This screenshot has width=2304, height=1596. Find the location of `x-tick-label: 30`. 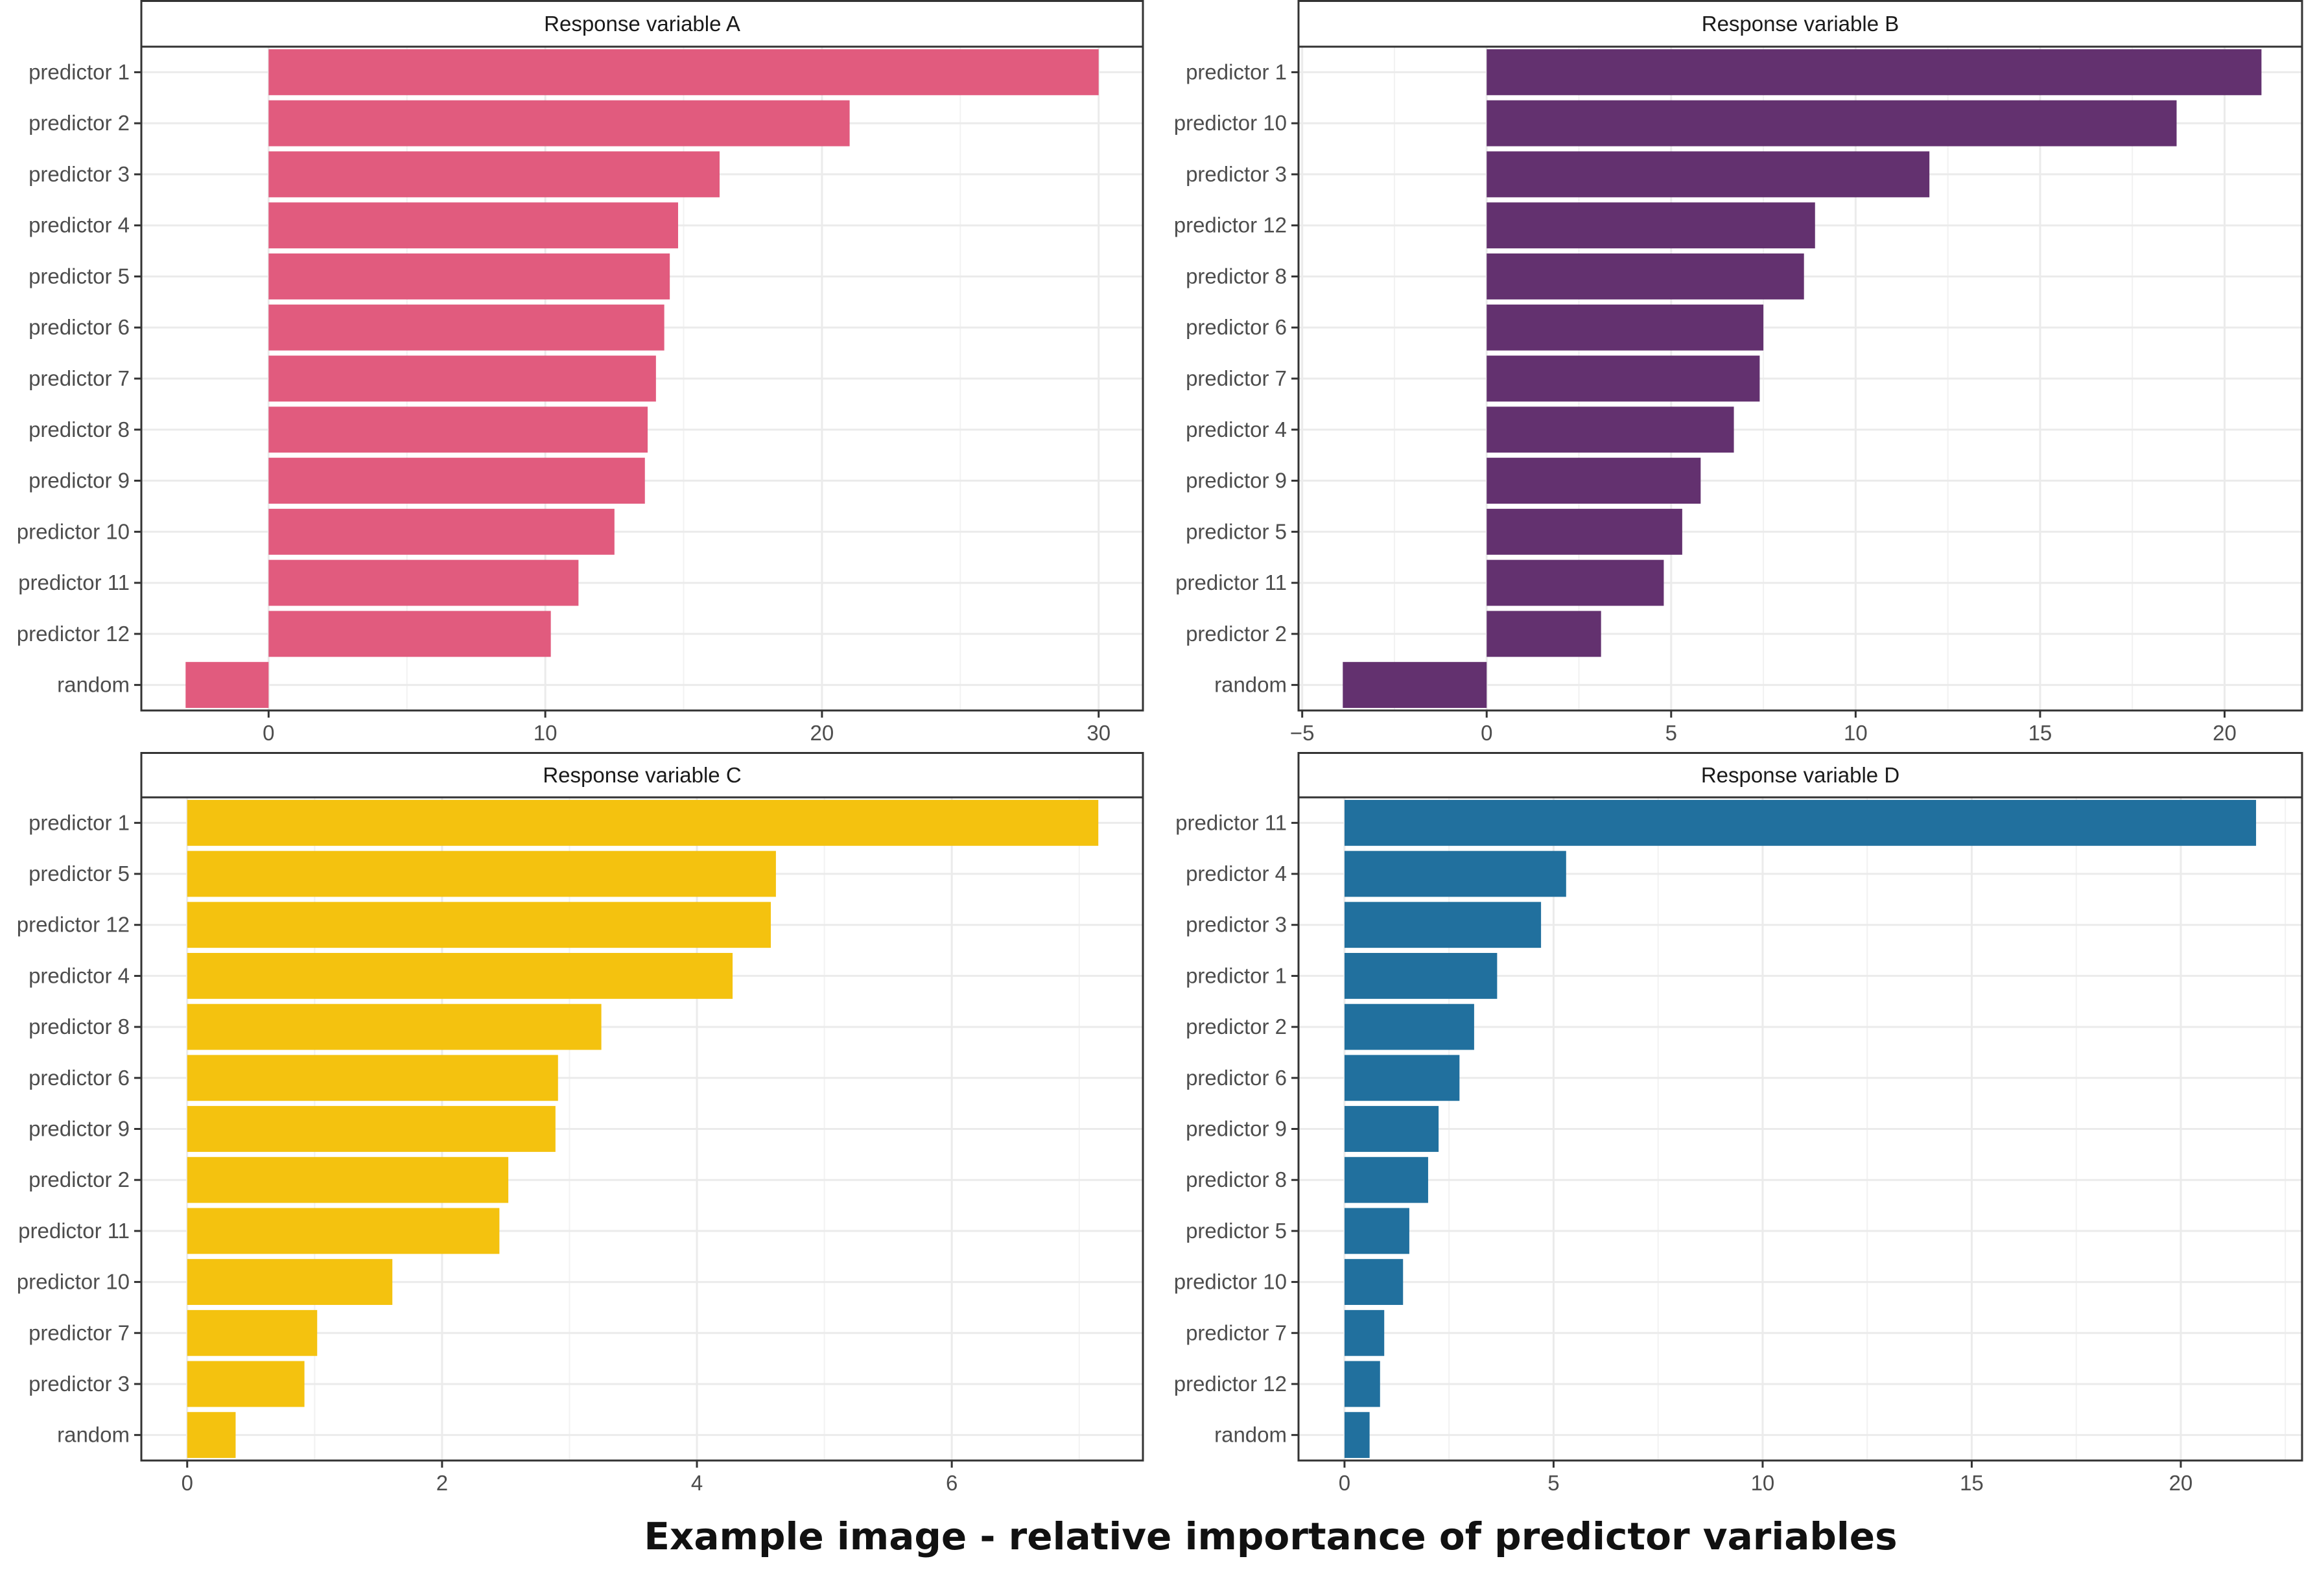

x-tick-label: 30 is located at coordinates (1099, 733).